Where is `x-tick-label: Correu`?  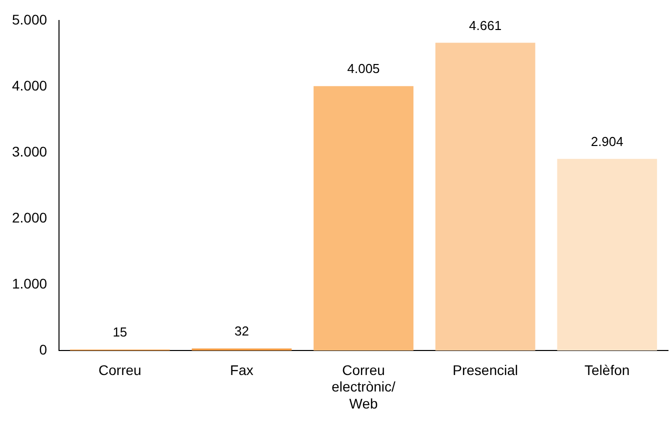
x-tick-label: Correu is located at coordinates (120, 370).